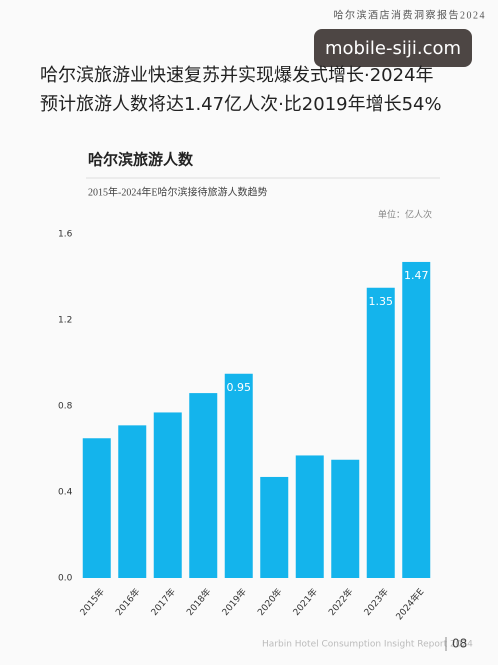  I want to click on y-tick-label: 0.4, so click(65, 493).